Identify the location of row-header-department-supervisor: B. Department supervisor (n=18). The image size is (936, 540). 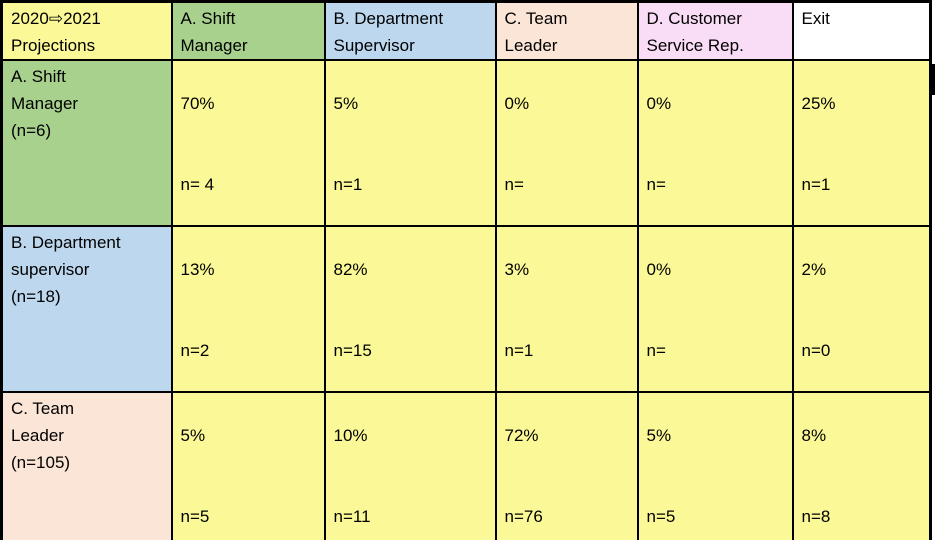
(86, 309).